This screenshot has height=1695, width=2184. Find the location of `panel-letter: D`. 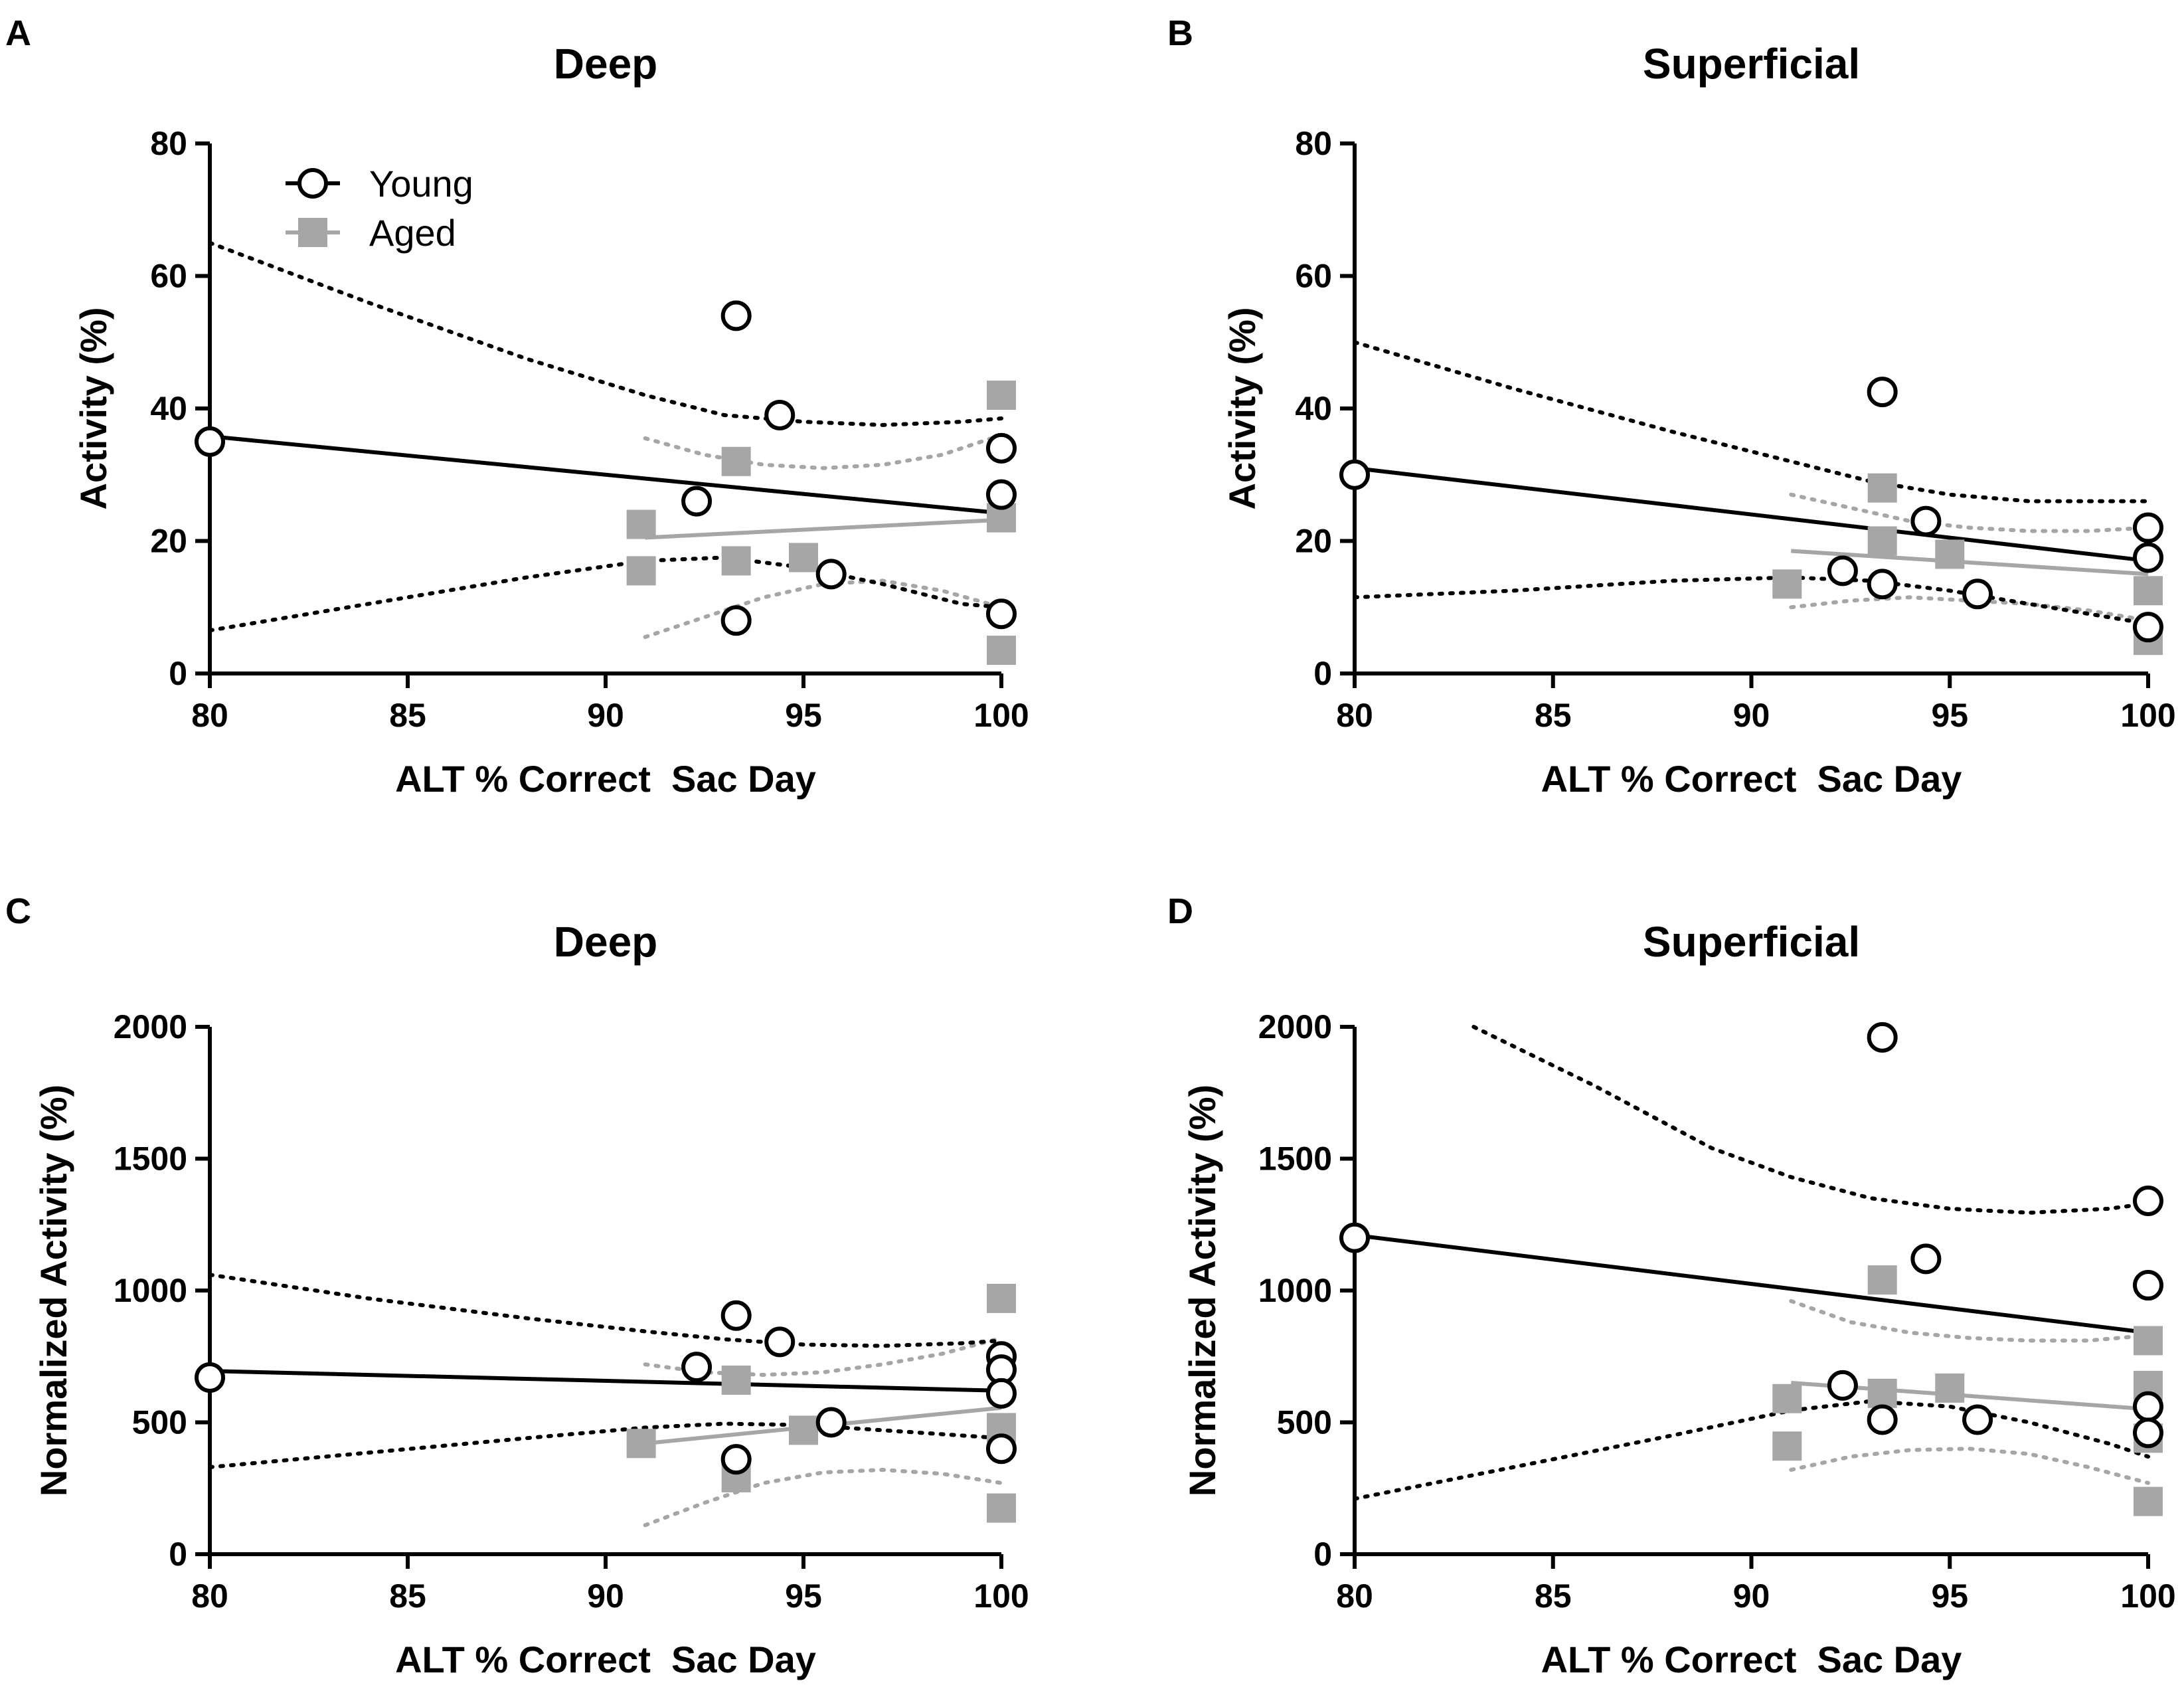

panel-letter: D is located at coordinates (1180, 911).